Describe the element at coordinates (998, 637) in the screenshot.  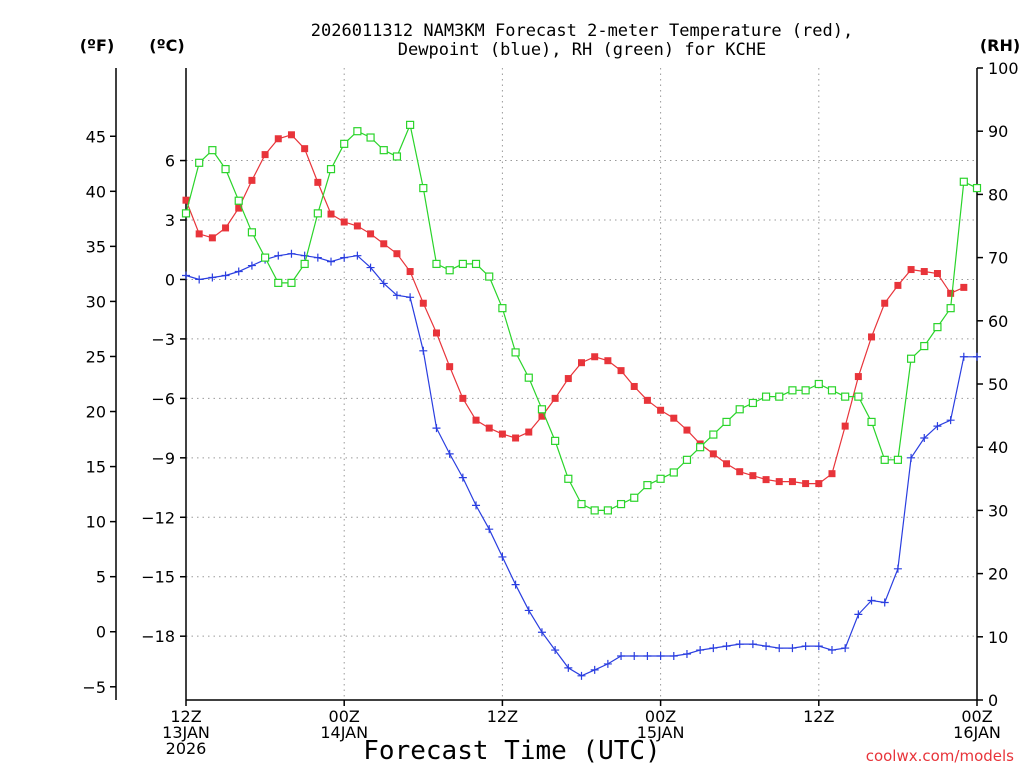
I see `rh-tick-label: 10` at that location.